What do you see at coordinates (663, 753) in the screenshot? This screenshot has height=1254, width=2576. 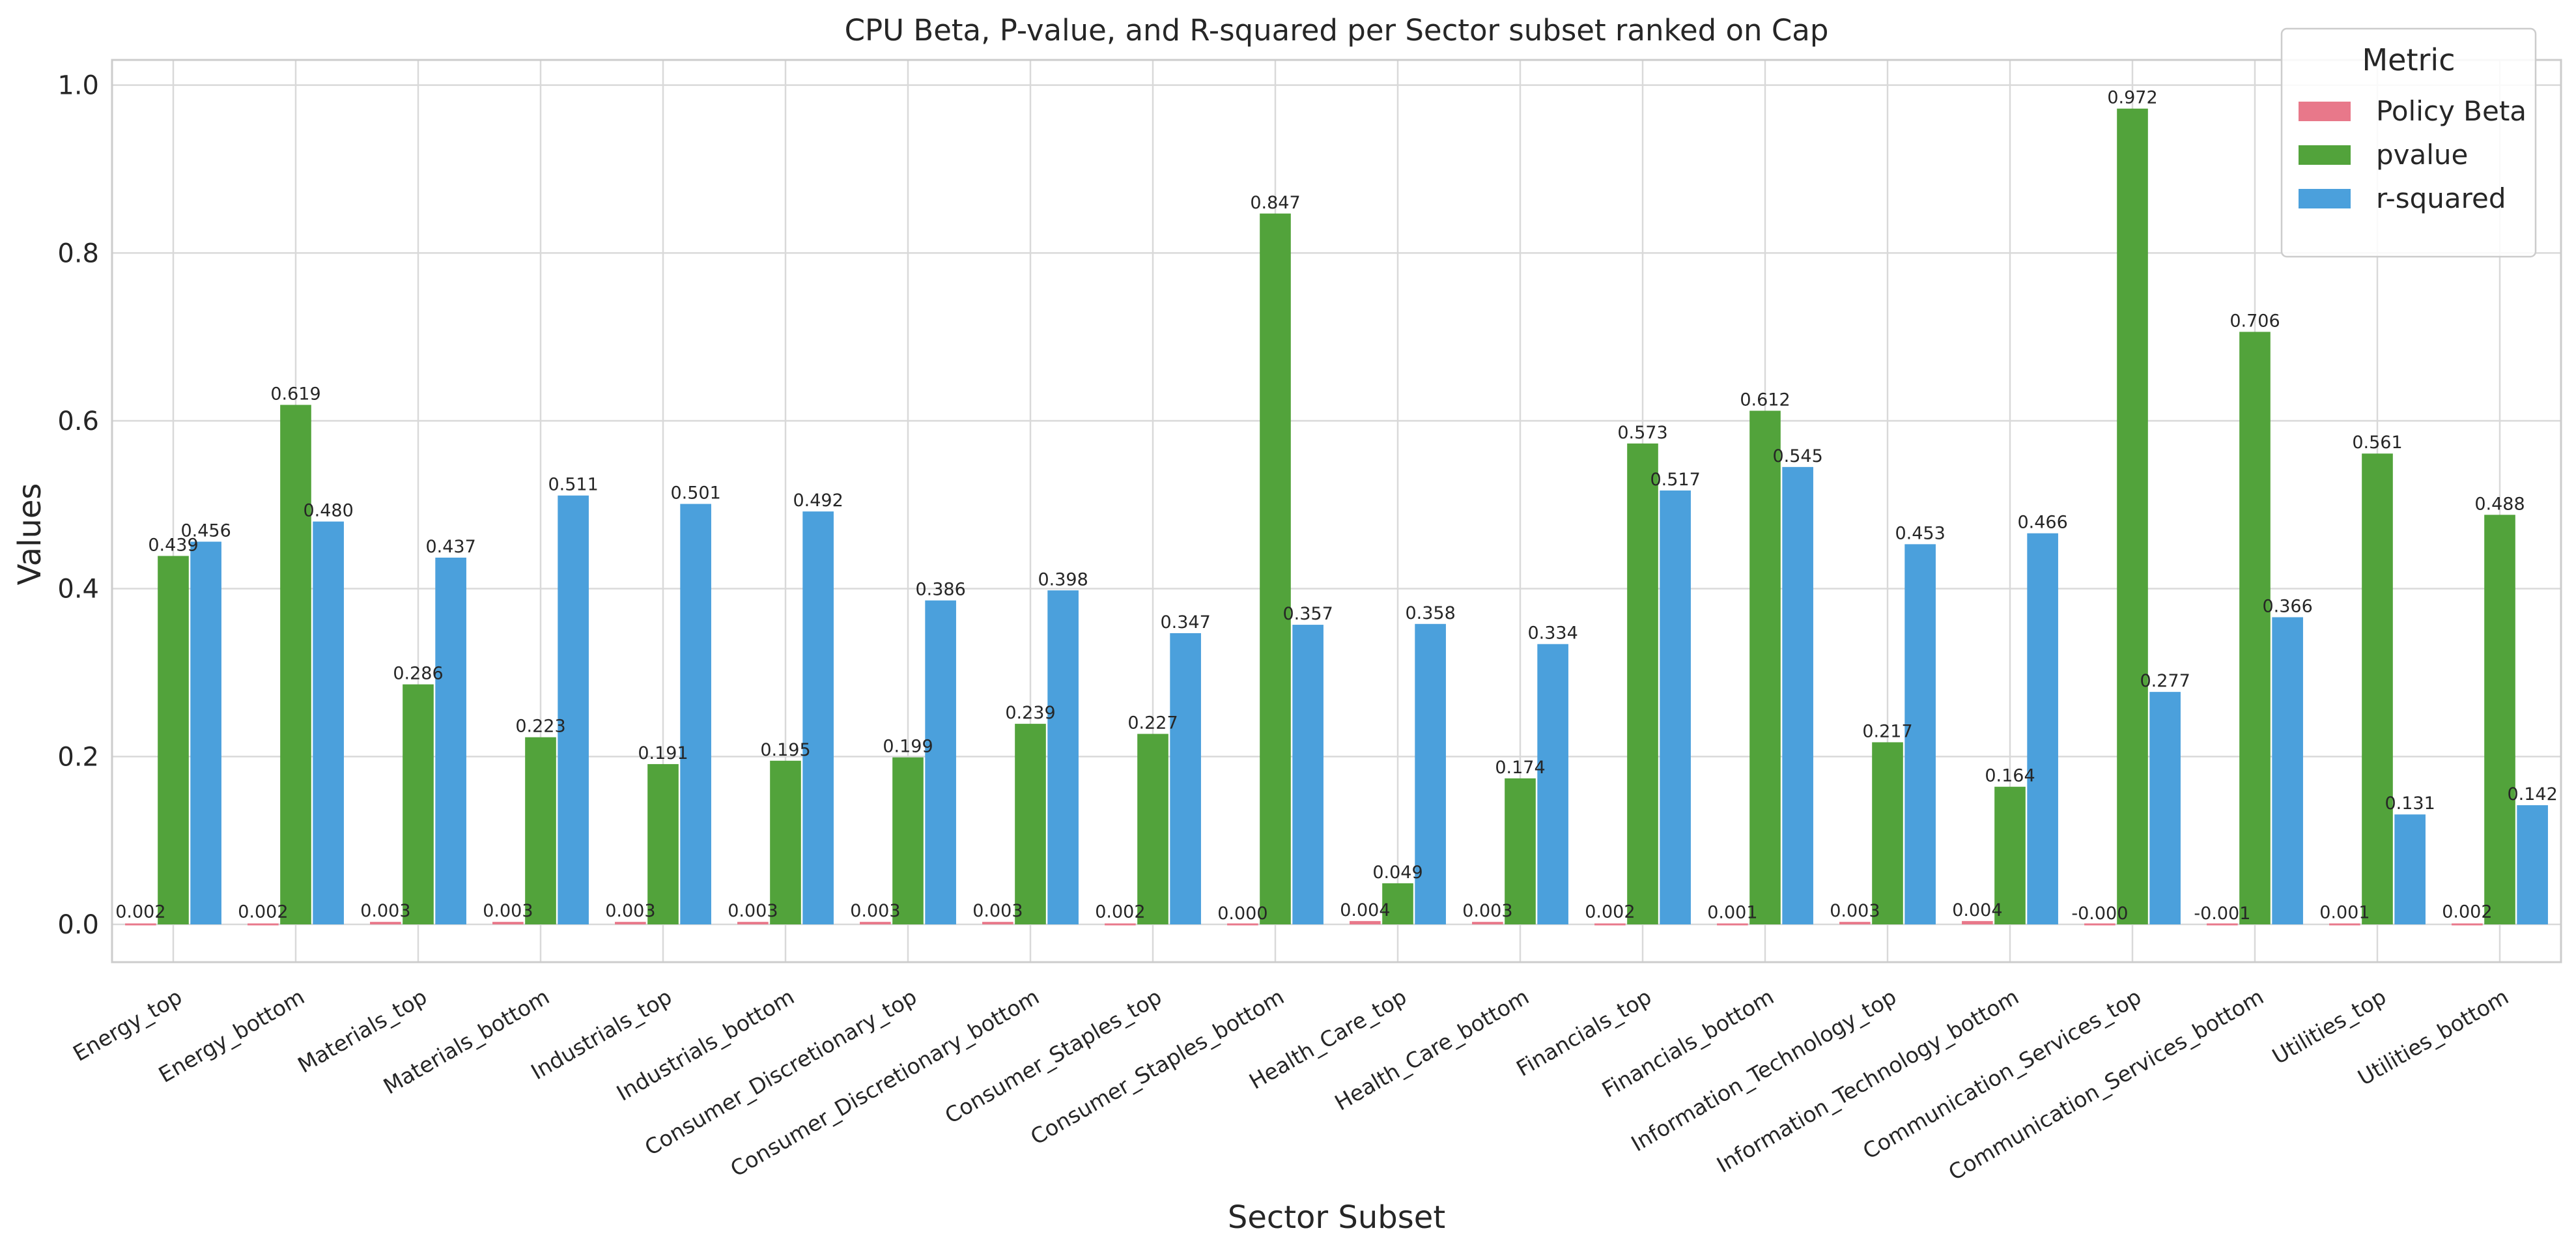 I see `bar-value-label: 0.191` at bounding box center [663, 753].